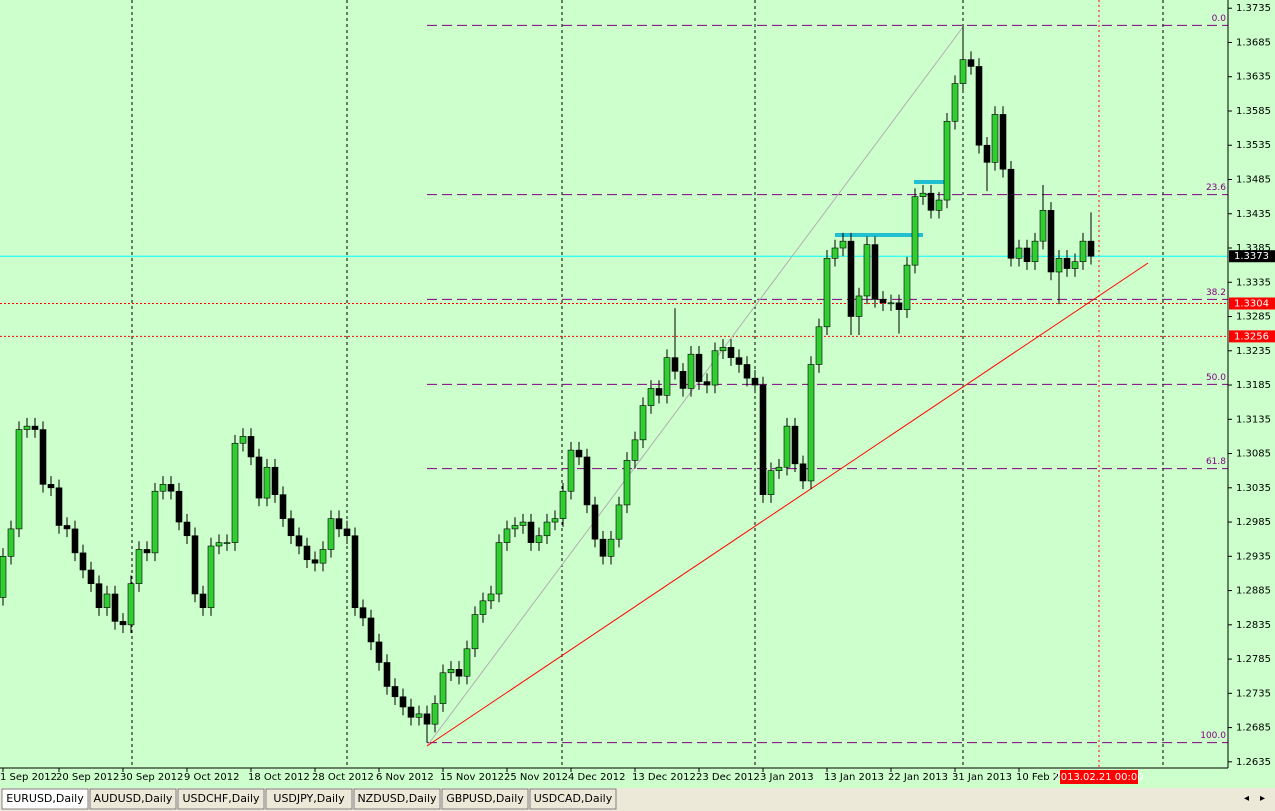  Describe the element at coordinates (1253, 419) in the screenshot. I see `y-tick-label: 1.3135` at that location.